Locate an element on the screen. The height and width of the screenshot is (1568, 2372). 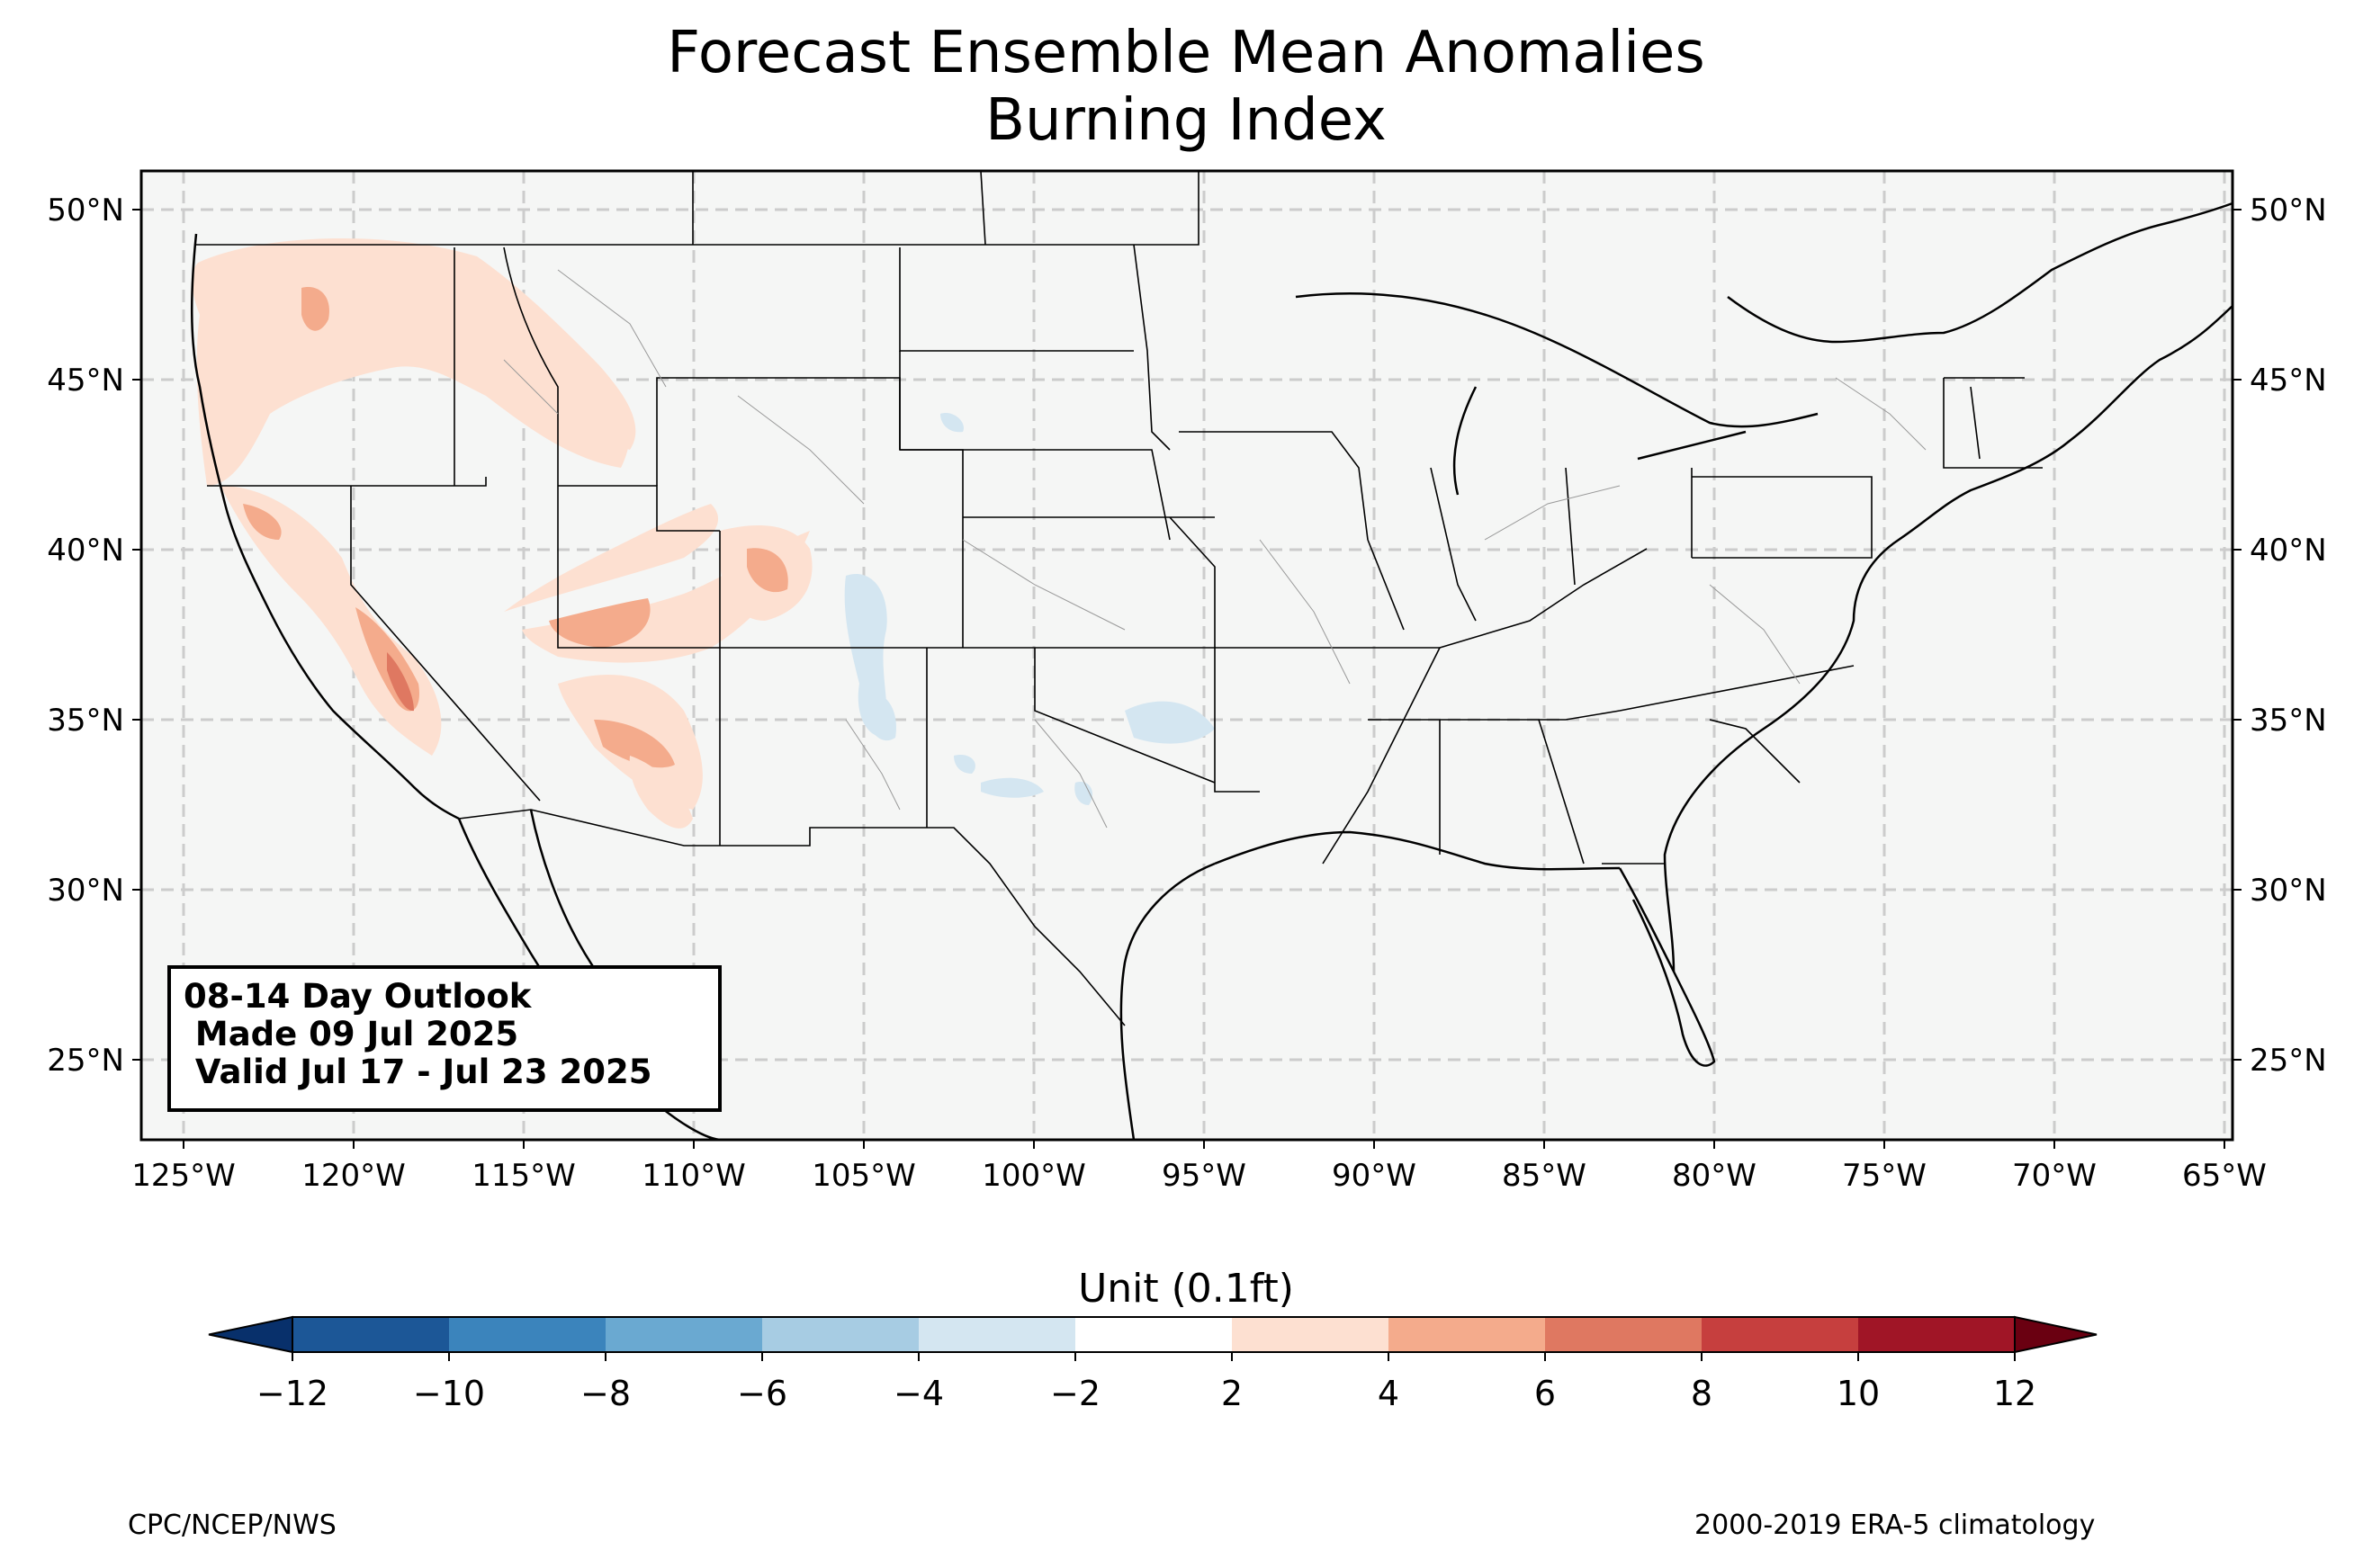
anomaly-south-dakota is located at coordinates (952, 423).